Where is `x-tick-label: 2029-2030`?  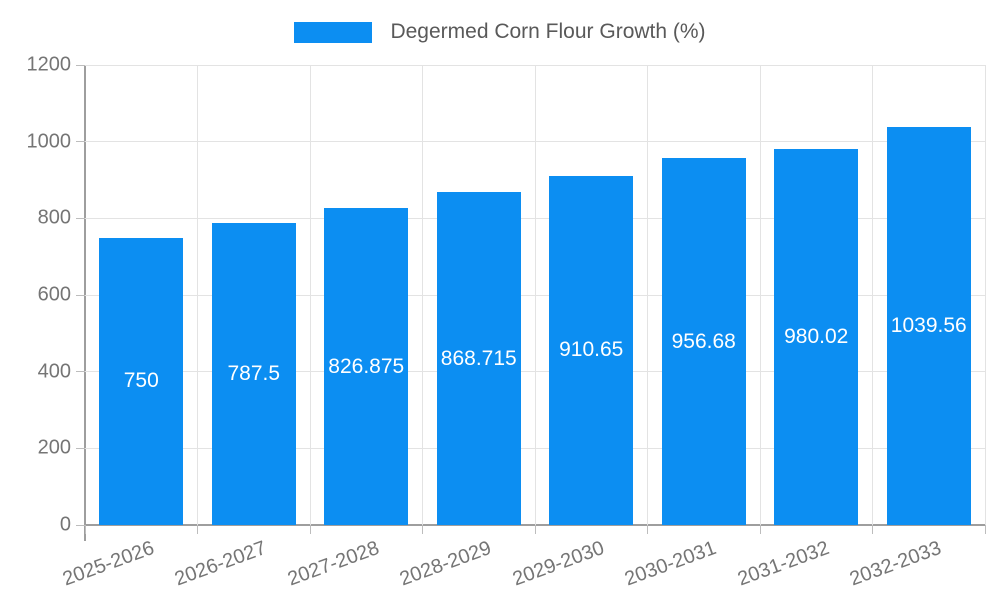 x-tick-label: 2029-2030 is located at coordinates (558, 564).